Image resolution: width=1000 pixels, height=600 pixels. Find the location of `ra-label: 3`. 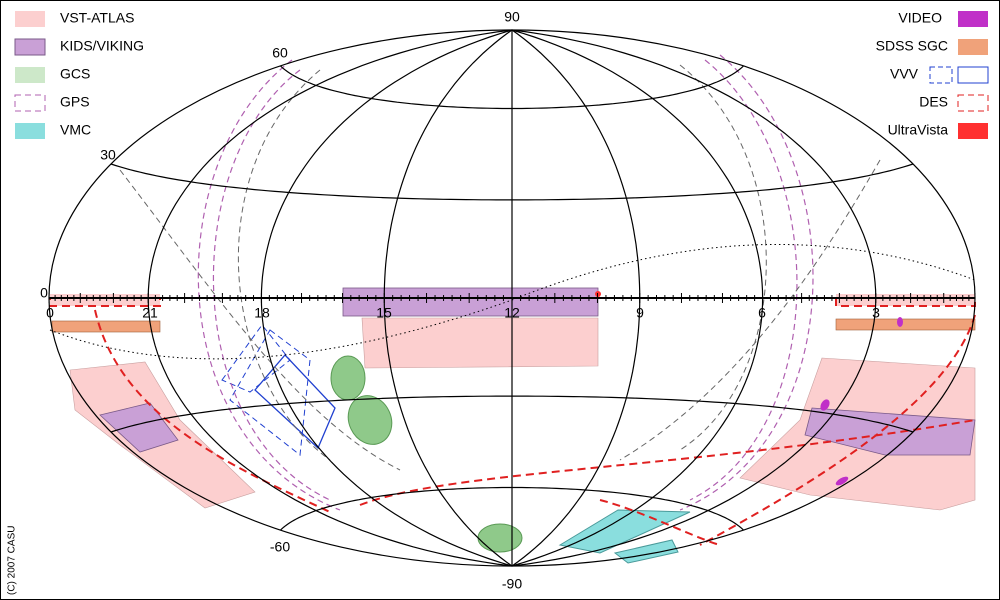

ra-label: 3 is located at coordinates (876, 313).